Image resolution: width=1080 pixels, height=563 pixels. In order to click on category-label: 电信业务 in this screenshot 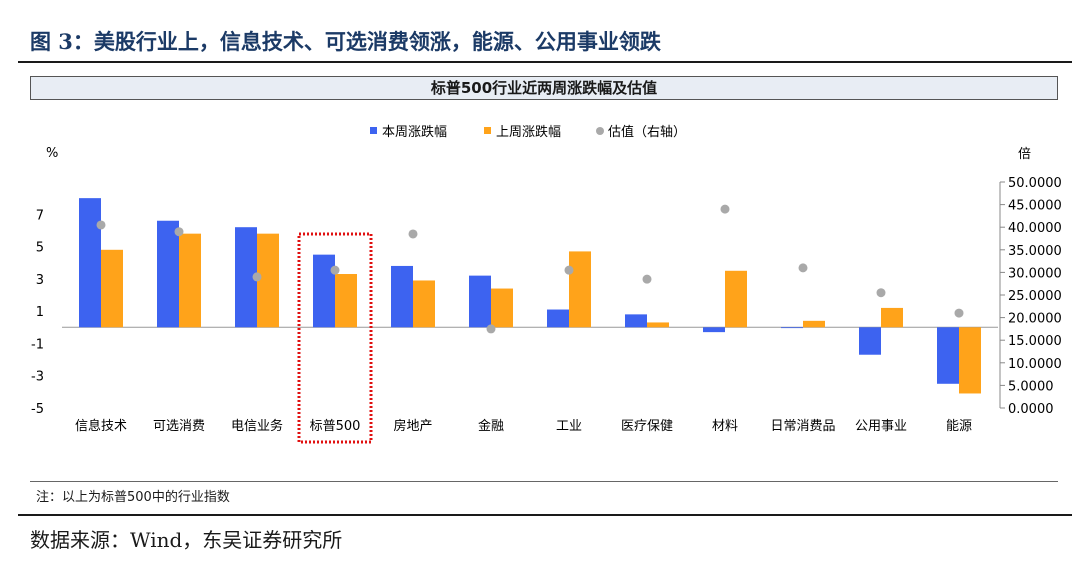, I will do `click(257, 426)`.